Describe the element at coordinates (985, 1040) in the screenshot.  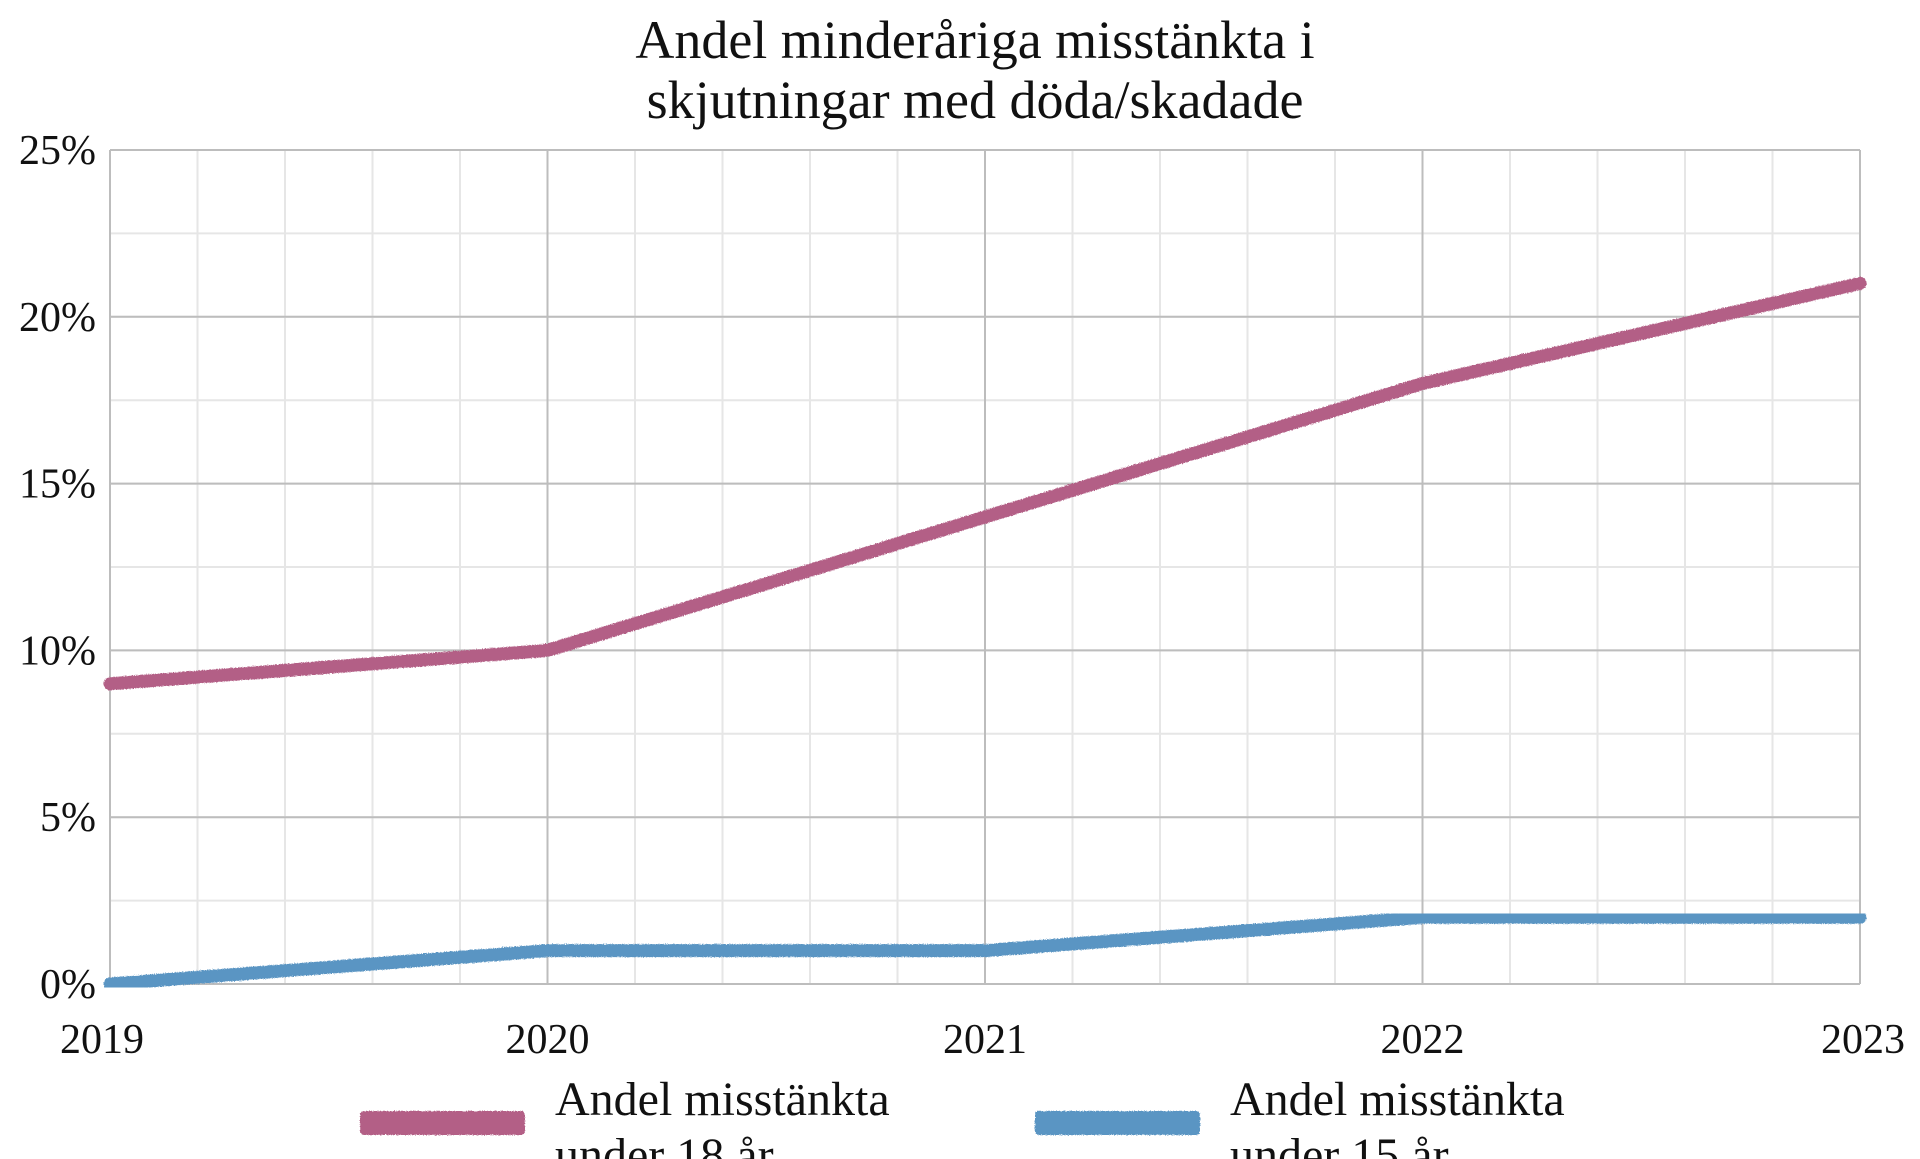
I see `x-tick-label: 2021` at that location.